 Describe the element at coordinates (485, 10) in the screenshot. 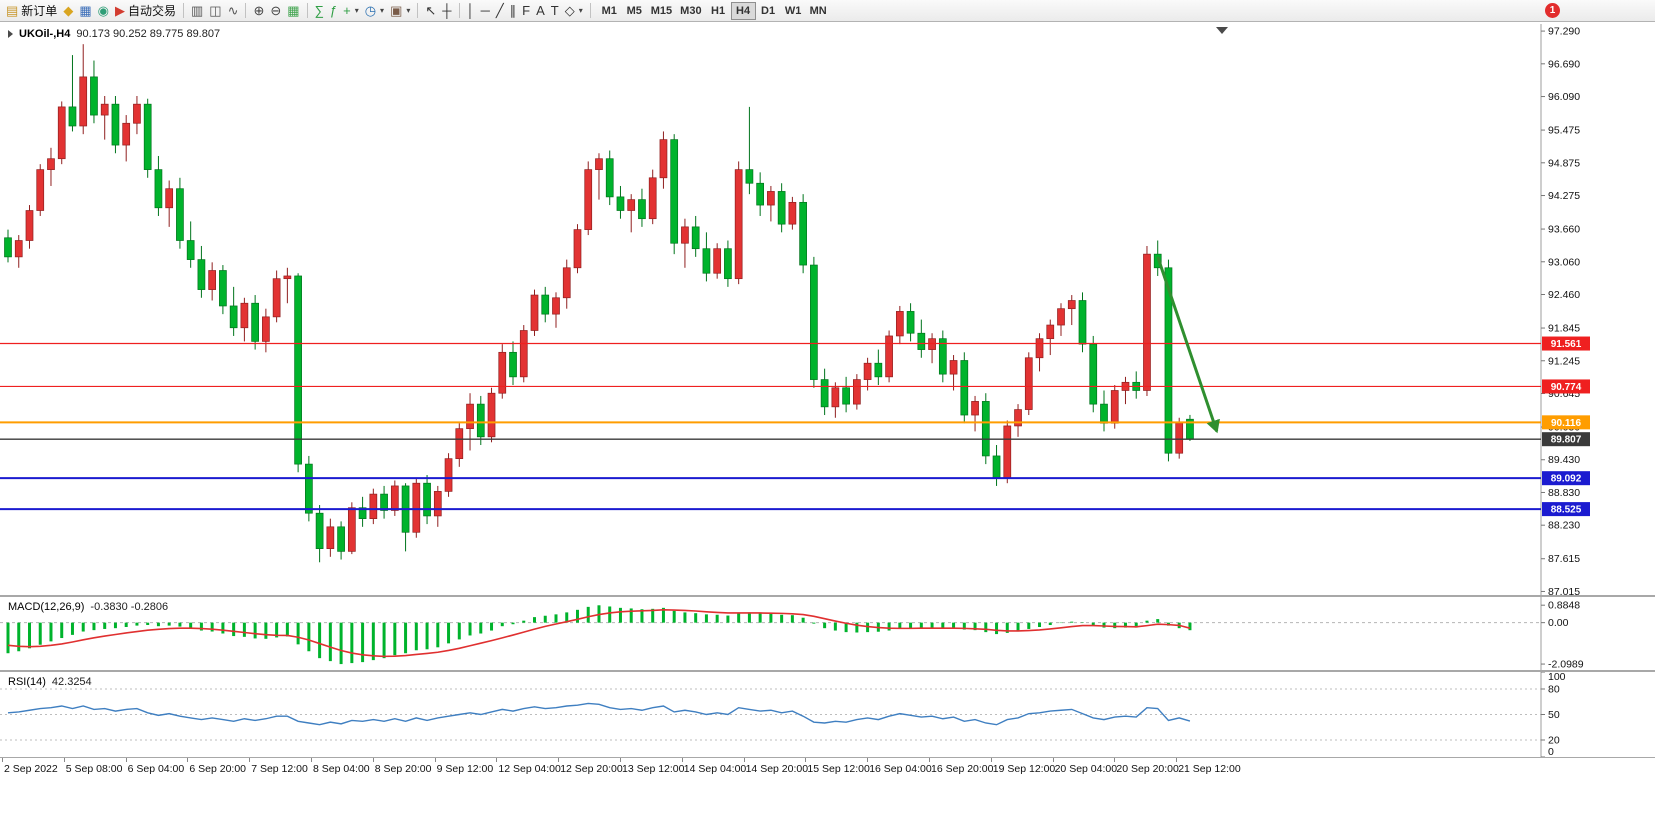

I see `horizontal-line-button: ─` at that location.